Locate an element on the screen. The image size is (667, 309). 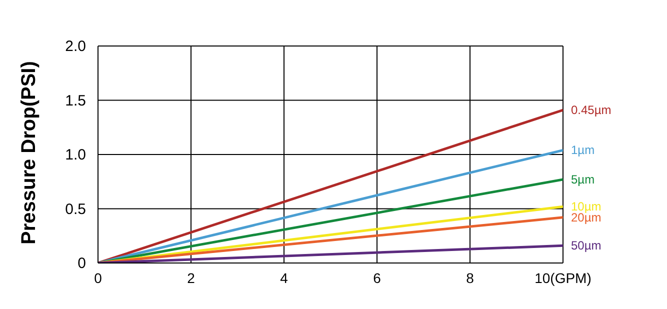
y-tick-label: 0.5 is located at coordinates (75, 209).